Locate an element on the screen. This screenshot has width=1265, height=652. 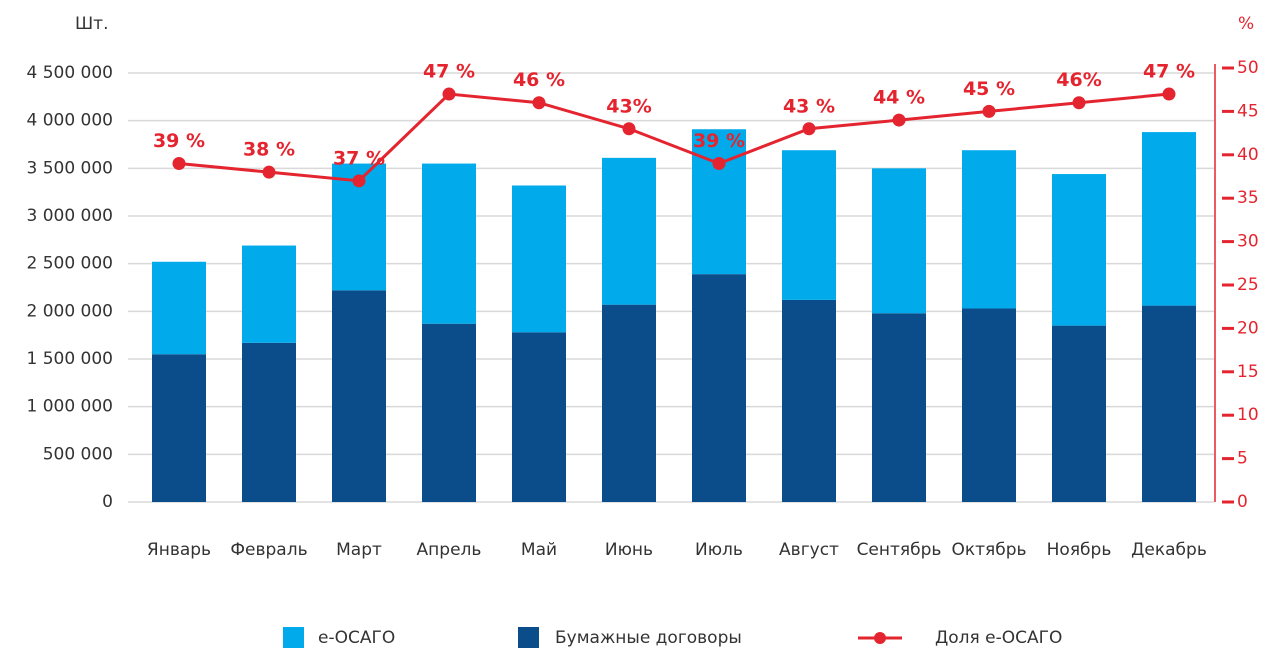
data-label: 46% is located at coordinates (1078, 80).